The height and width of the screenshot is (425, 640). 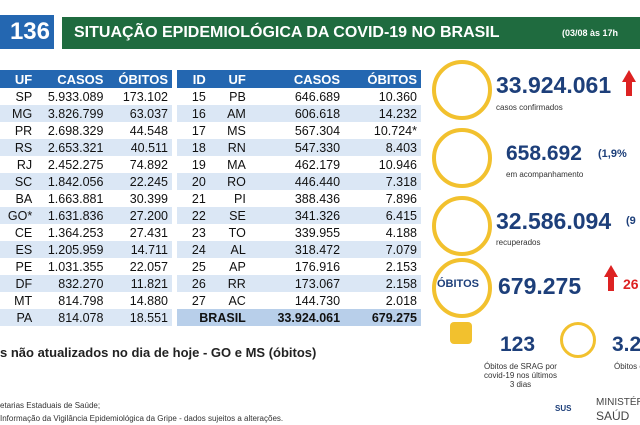 I want to click on row: 25 AP 176.916 2.153, so click(x=299, y=266).